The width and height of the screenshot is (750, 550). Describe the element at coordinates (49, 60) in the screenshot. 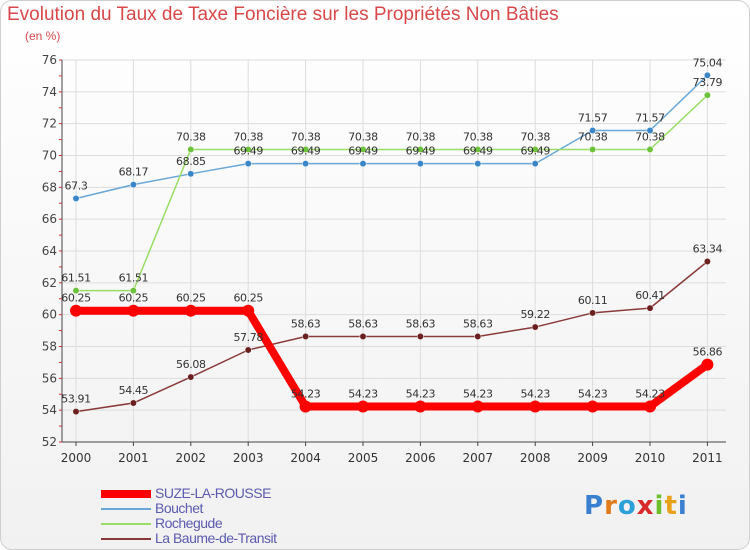

I see `y-tick-label: 76` at that location.